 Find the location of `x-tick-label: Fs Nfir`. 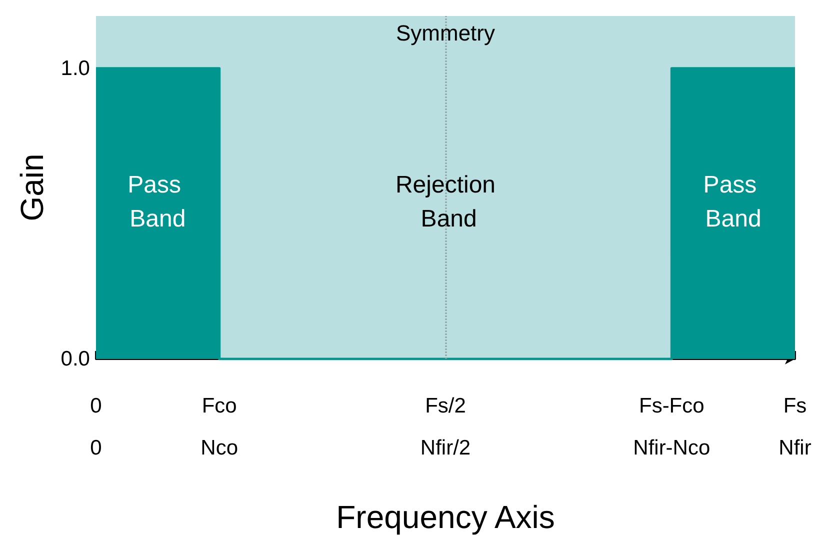

x-tick-label: Fs Nfir is located at coordinates (795, 427).